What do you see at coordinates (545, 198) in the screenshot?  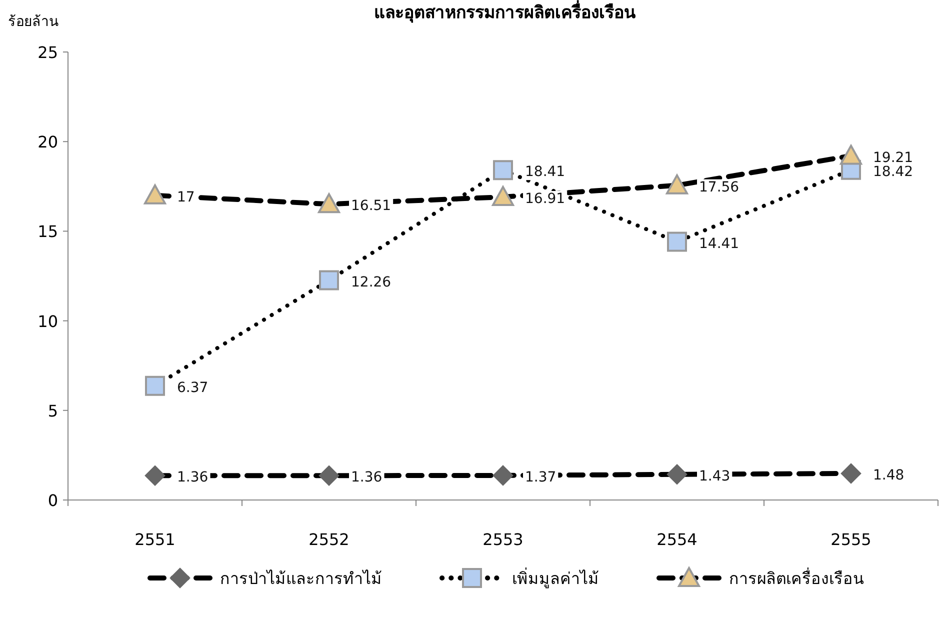 I see `data-label: 16.91` at bounding box center [545, 198].